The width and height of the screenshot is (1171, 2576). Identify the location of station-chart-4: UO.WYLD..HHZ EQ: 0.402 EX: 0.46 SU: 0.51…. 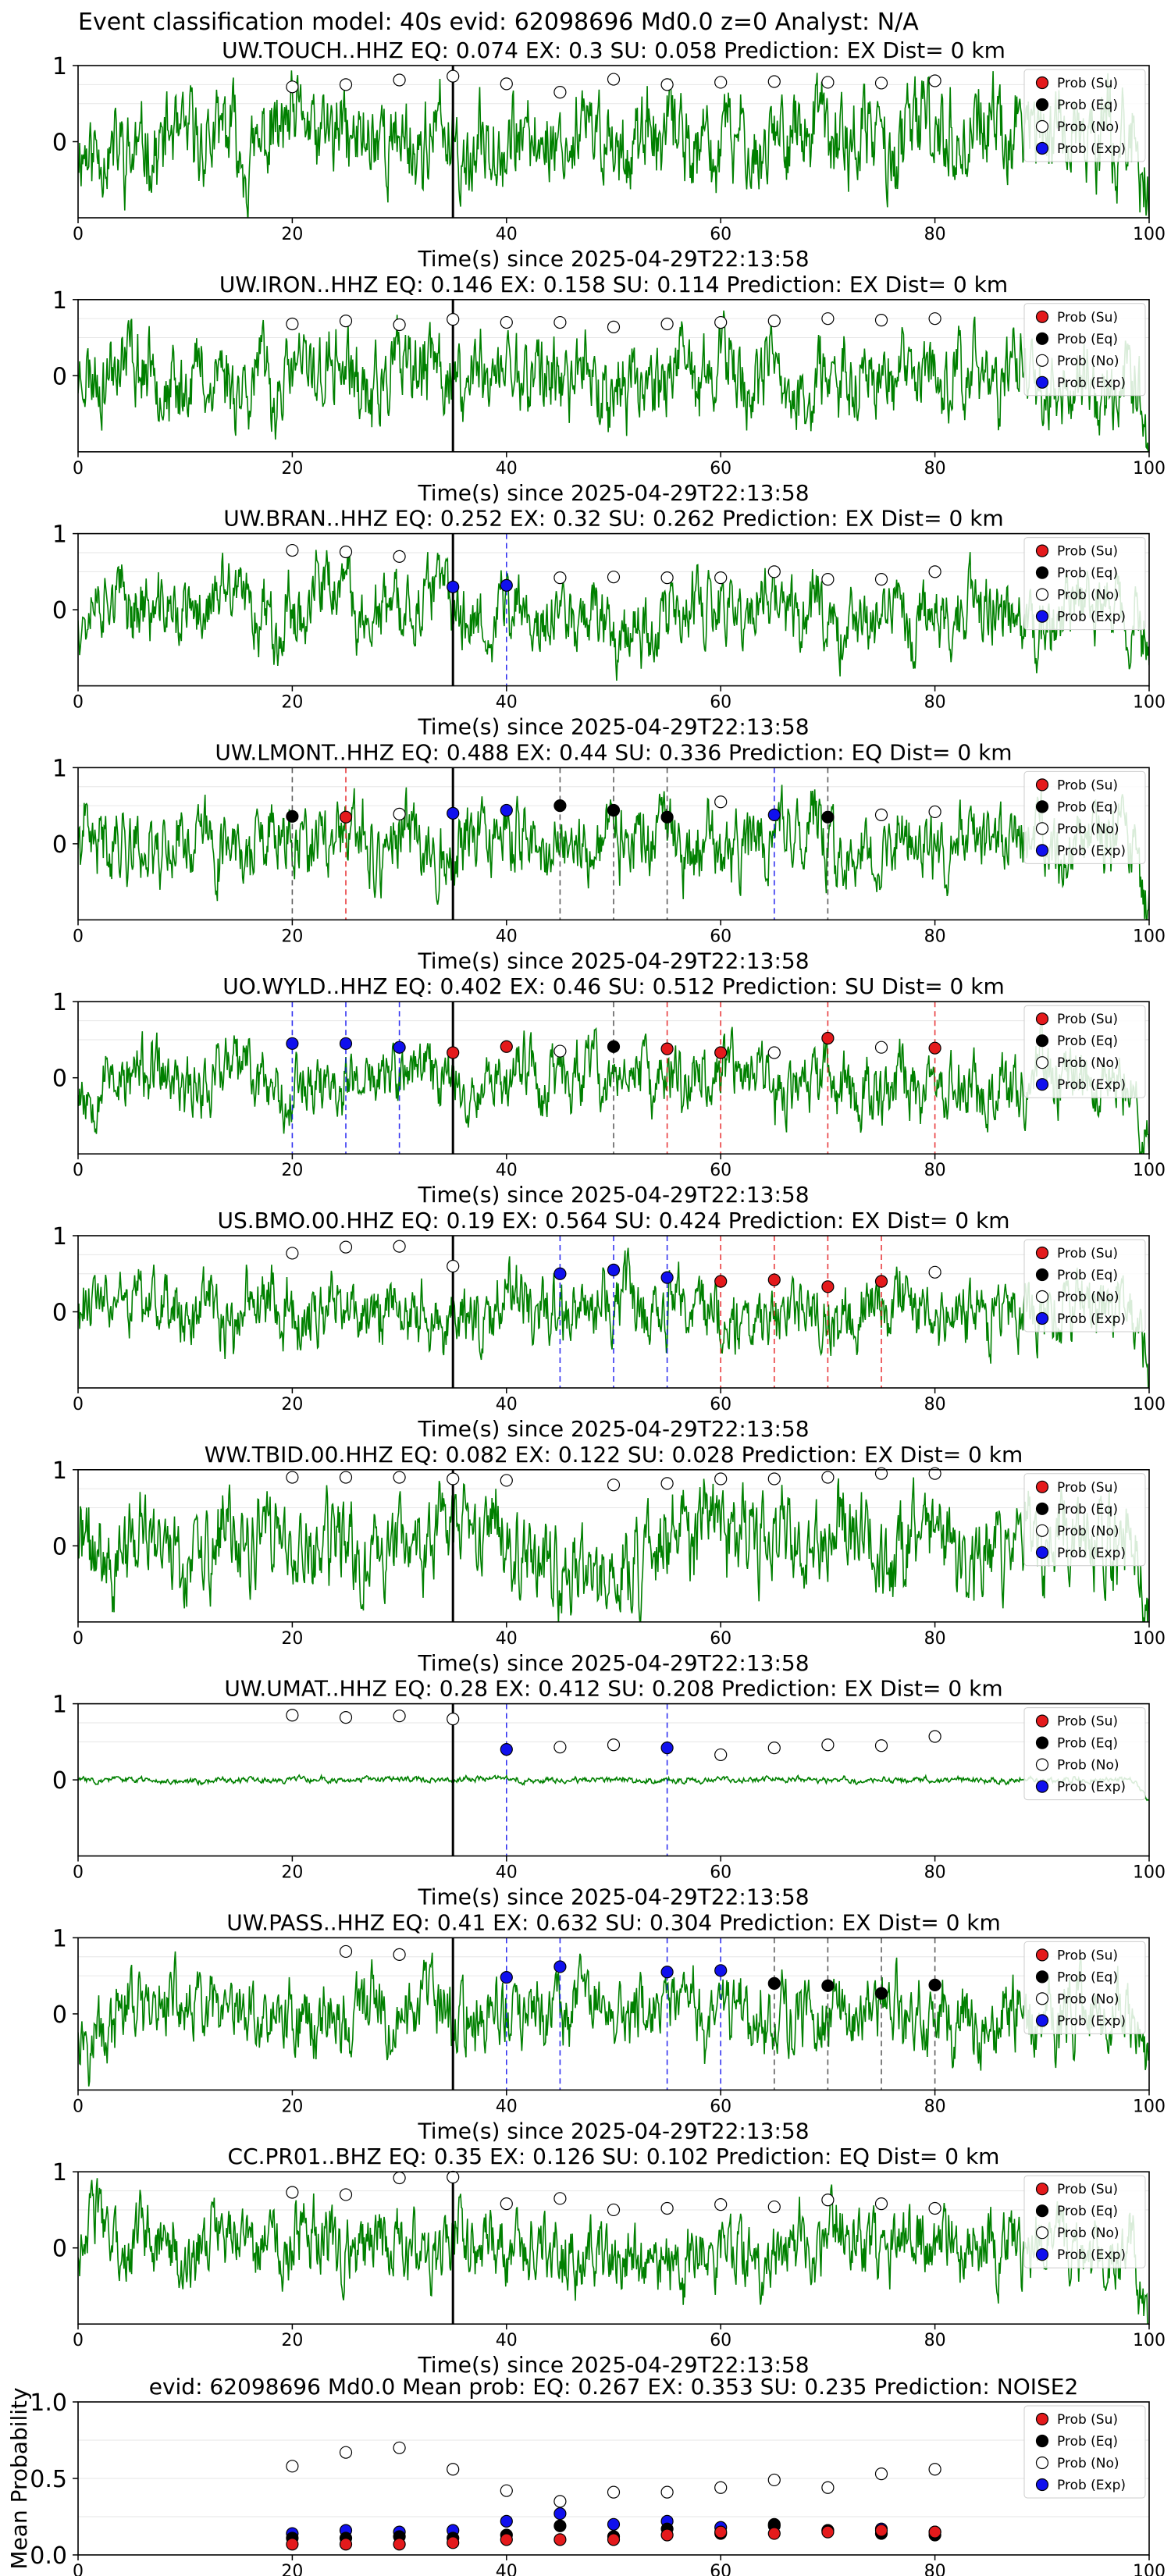
(609, 1090).